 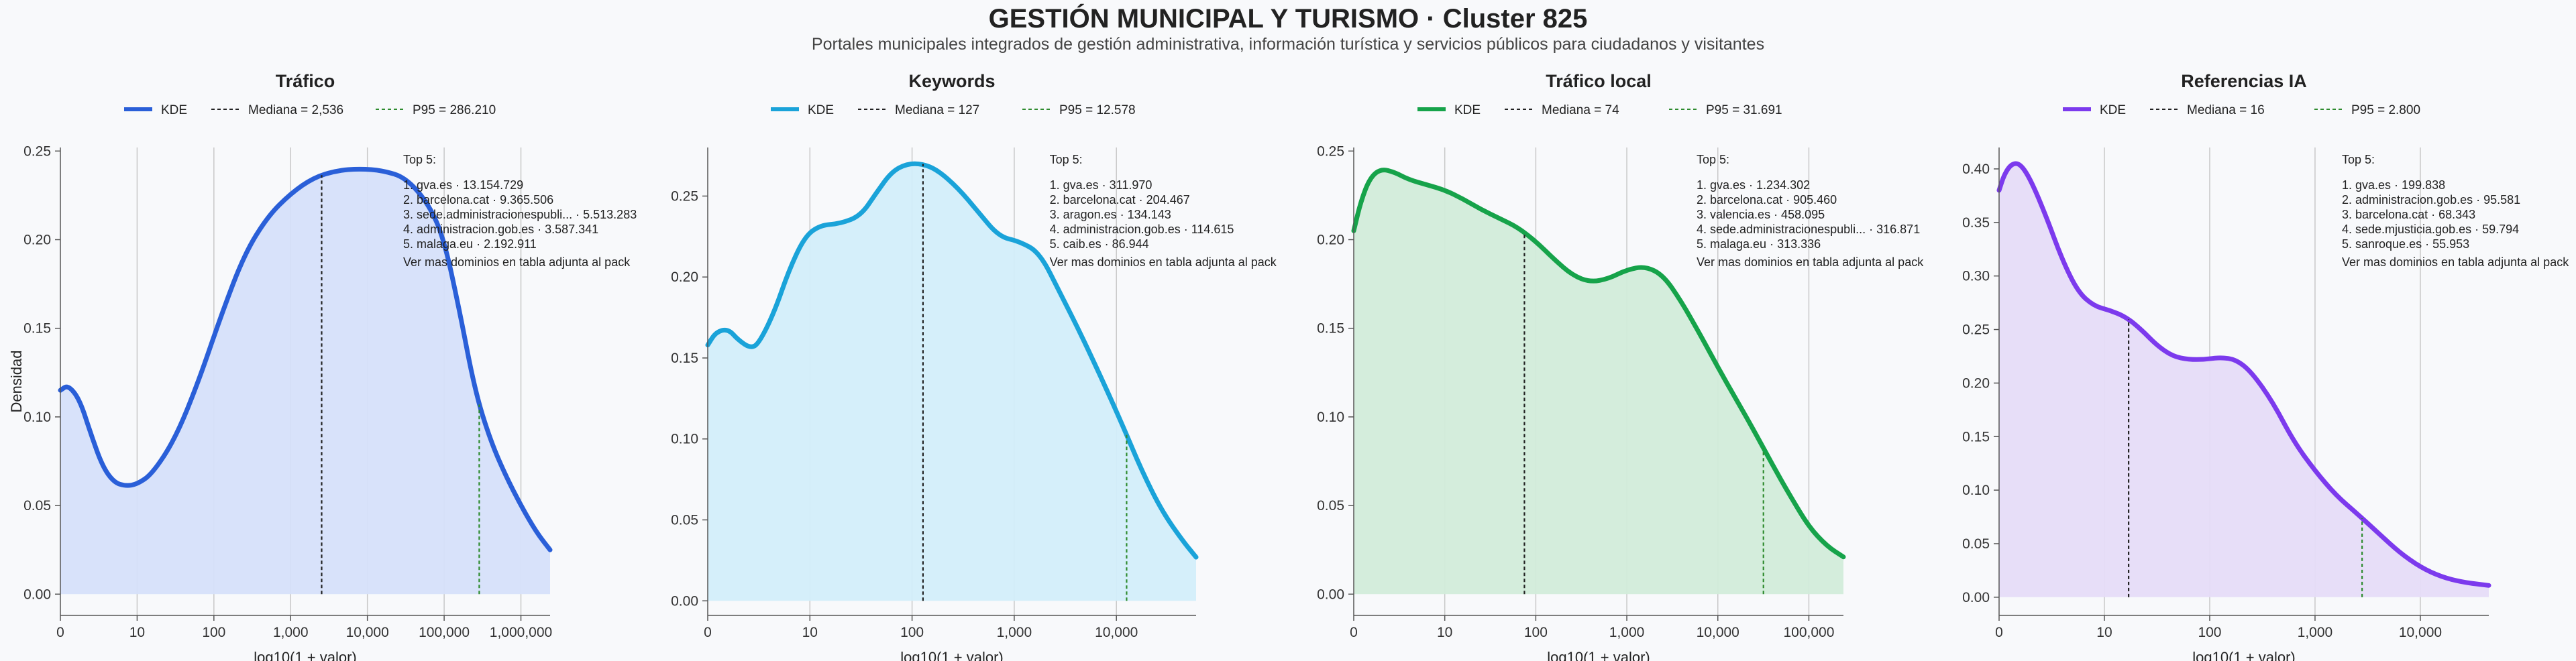 I want to click on legend-median-label: Mediana = 127, so click(x=937, y=110).